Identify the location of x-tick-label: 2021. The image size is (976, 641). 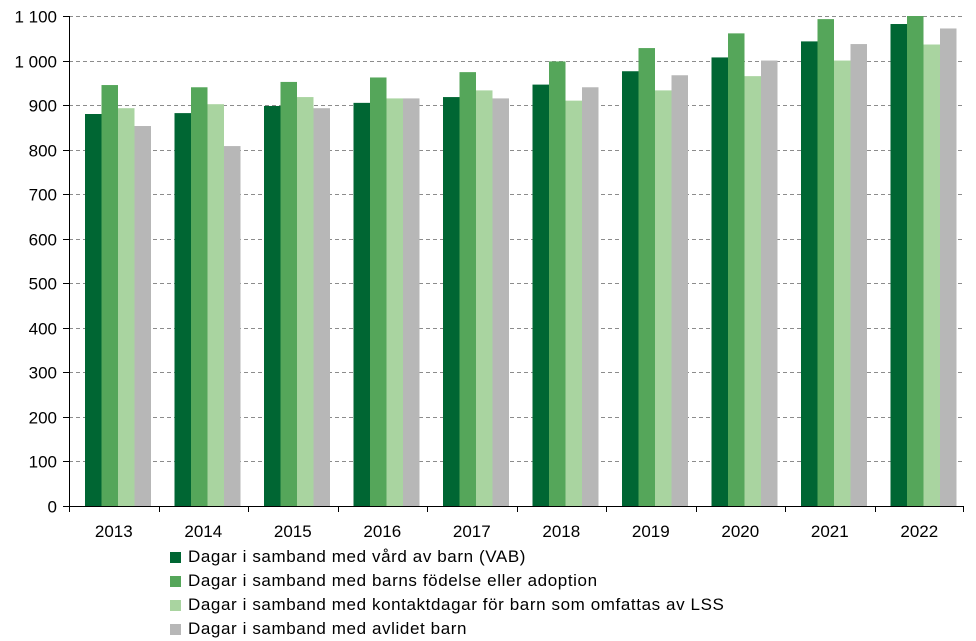
(830, 531).